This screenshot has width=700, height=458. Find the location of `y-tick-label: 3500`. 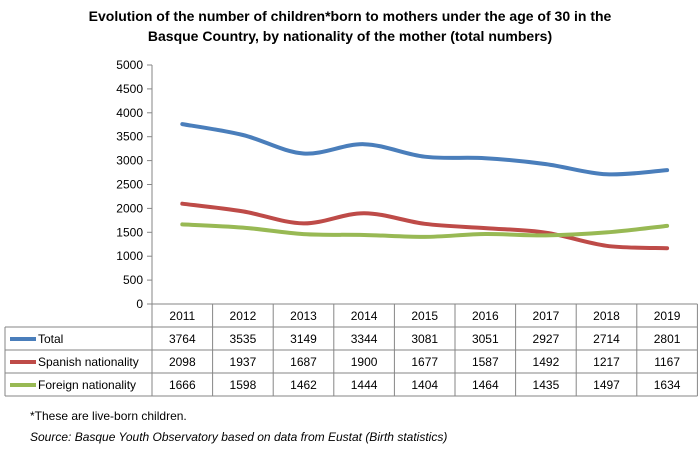

y-tick-label: 3500 is located at coordinates (129, 137).